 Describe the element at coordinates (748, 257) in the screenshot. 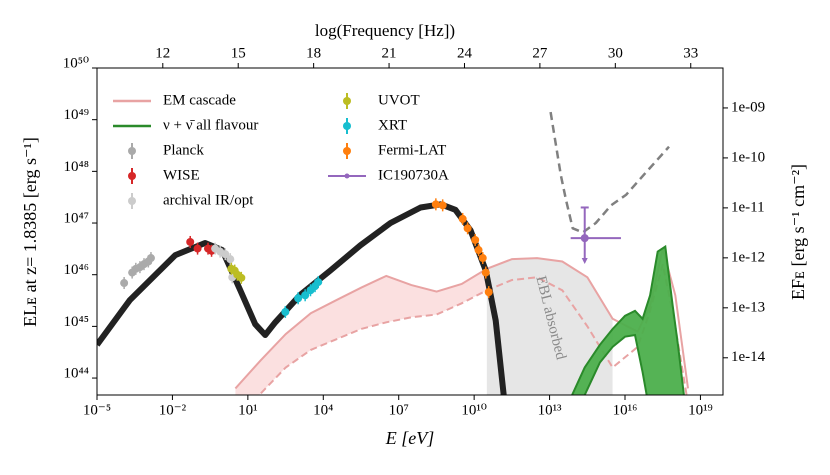

I see `y2-tick-label: 1e-12` at that location.